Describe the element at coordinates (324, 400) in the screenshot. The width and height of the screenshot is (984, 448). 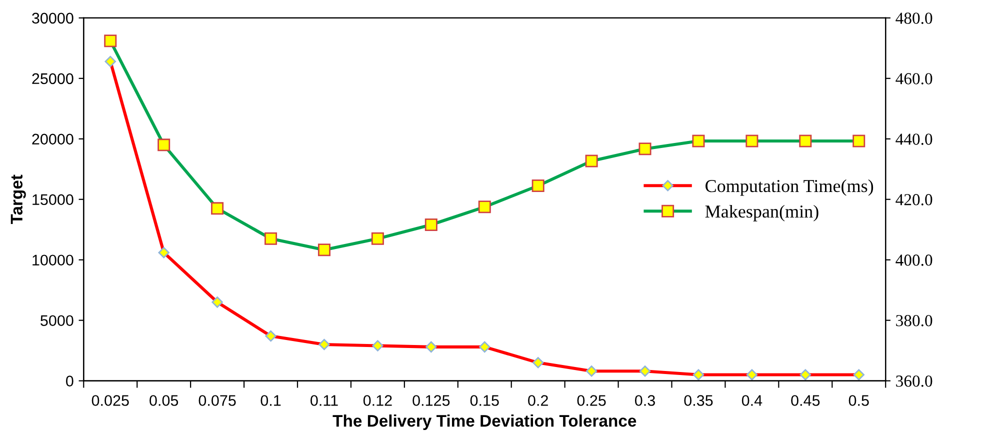
I see `x-tick-label: 0.11` at that location.